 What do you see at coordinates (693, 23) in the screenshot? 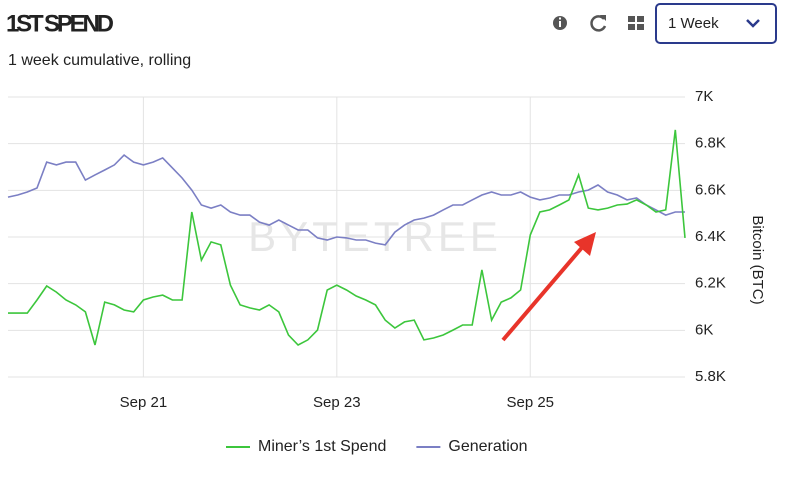
I see `period-label: 1 Week` at bounding box center [693, 23].